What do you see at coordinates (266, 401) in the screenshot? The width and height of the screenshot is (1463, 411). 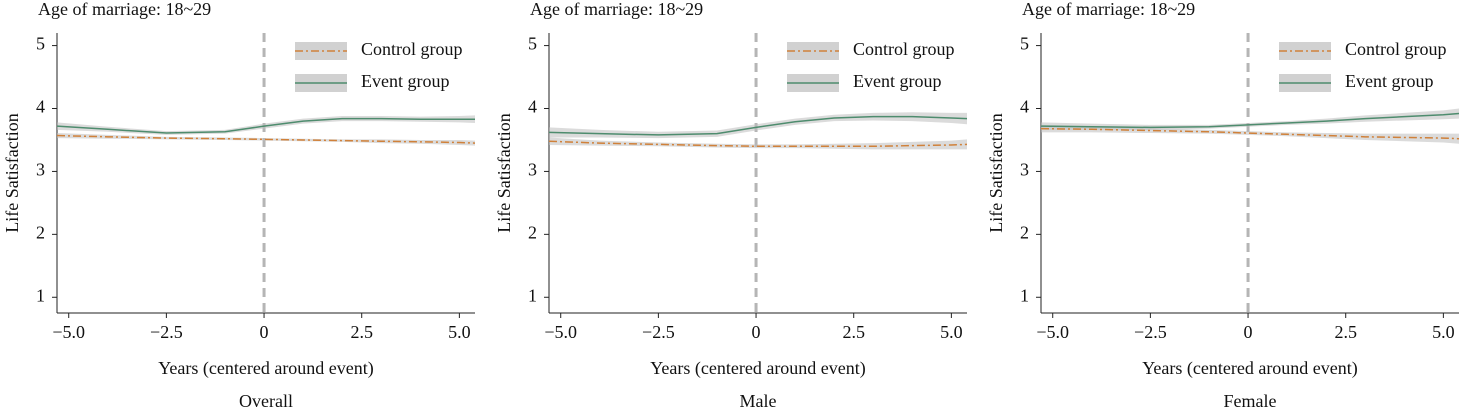 I see `panel-caption: Overall` at bounding box center [266, 401].